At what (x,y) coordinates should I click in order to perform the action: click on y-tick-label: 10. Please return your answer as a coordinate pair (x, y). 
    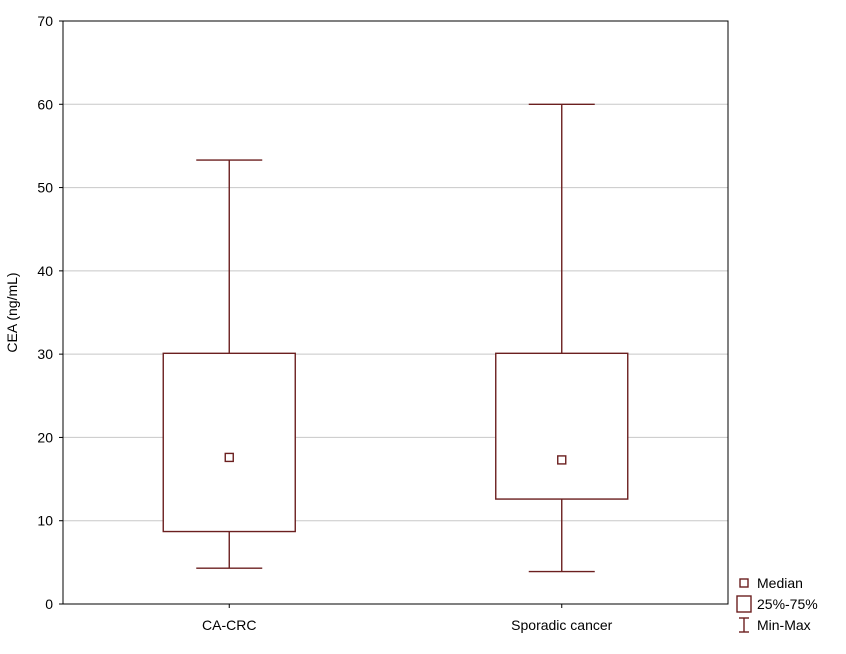
    Looking at the image, I should click on (45, 521).